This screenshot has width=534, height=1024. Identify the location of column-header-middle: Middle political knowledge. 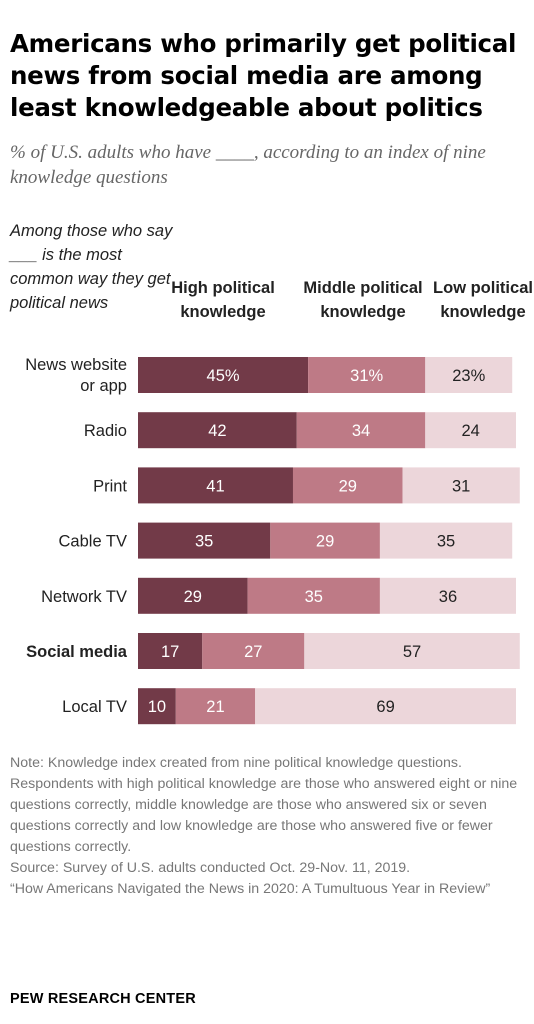
(363, 300).